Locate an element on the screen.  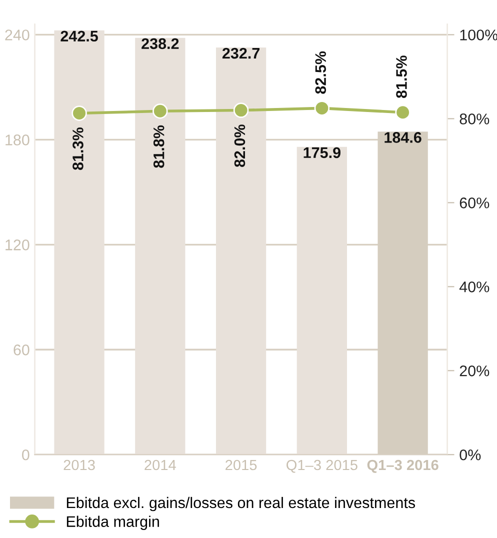
y-tick-label: 60 is located at coordinates (22, 350).